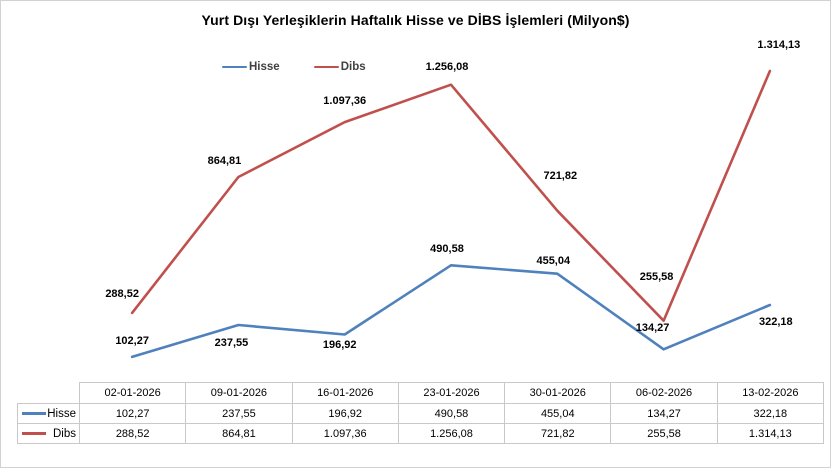 This screenshot has height=468, width=831. I want to click on dibs-data-label: 1.314,13, so click(779, 45).